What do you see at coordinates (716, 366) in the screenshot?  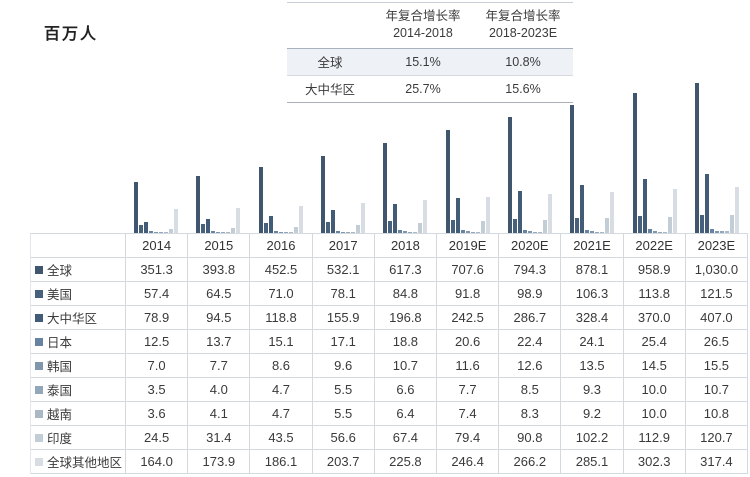 I see `value-韩国-2023E: 15.5` at bounding box center [716, 366].